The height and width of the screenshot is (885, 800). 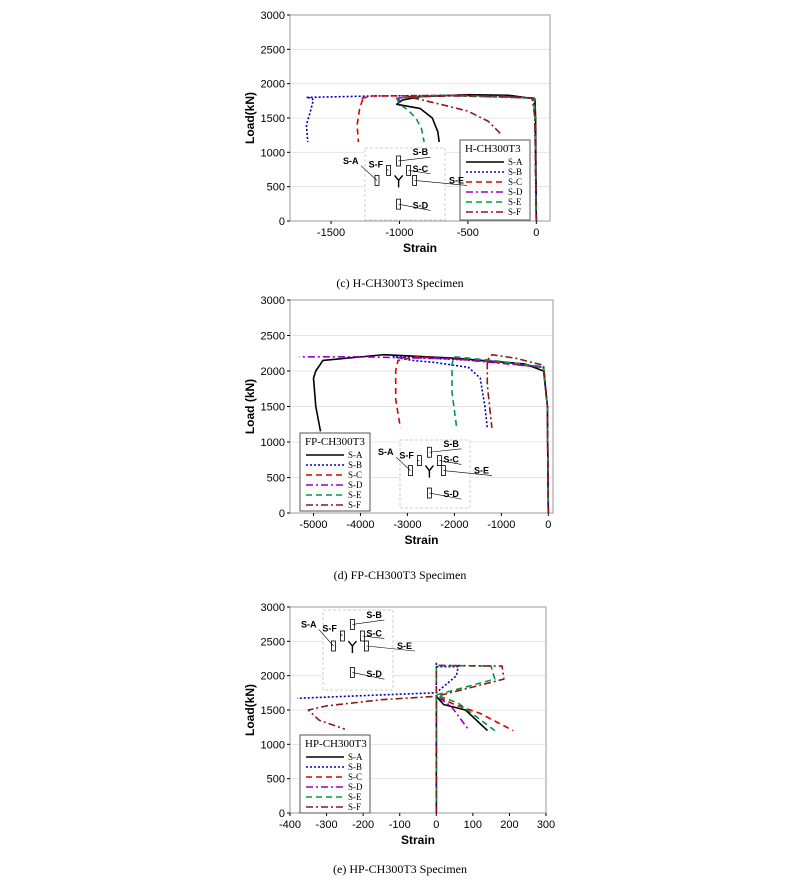 I want to click on gauge-inset: S-A S-B S-C S-D S-E S-F, so click(x=435, y=474).